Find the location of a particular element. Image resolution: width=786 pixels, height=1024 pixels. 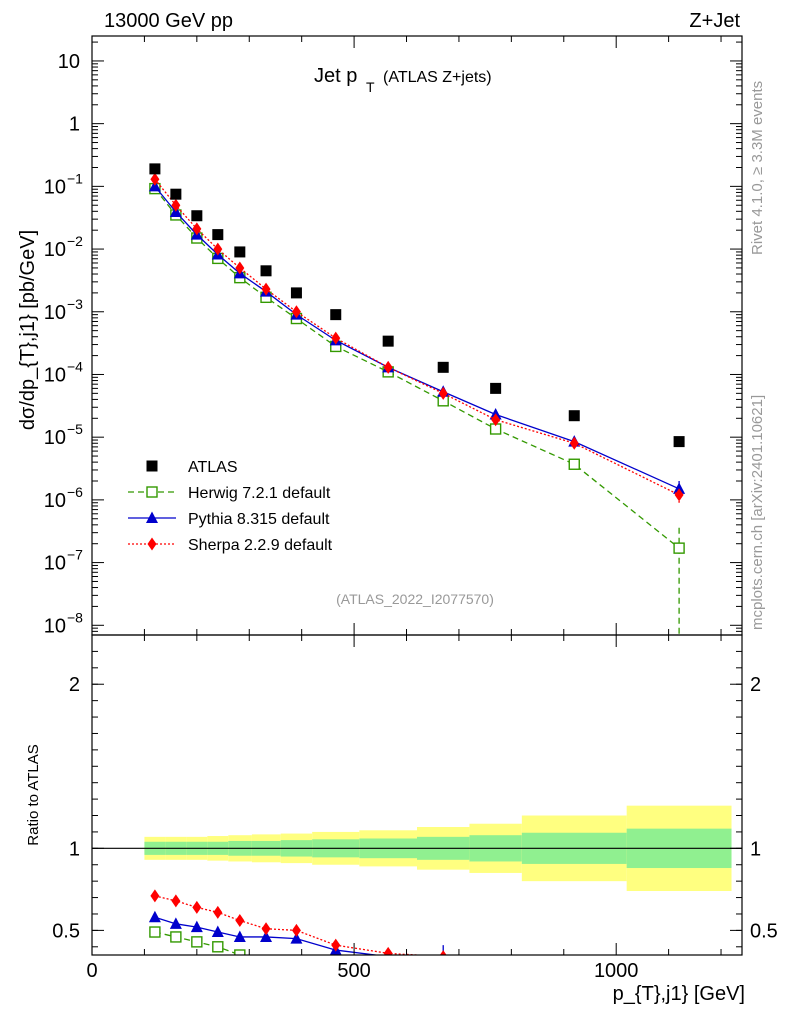

x-tick-label: 500 is located at coordinates (353, 971).